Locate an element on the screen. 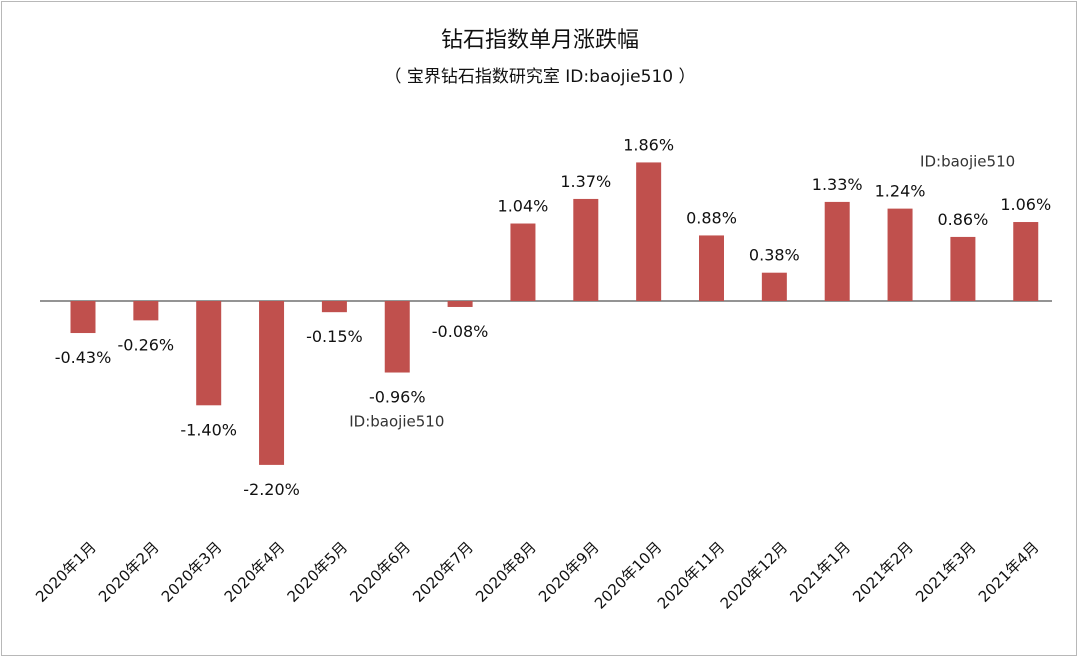 This screenshot has height=658, width=1080. x-tick-label-13: 2021年1月 is located at coordinates (820, 572).